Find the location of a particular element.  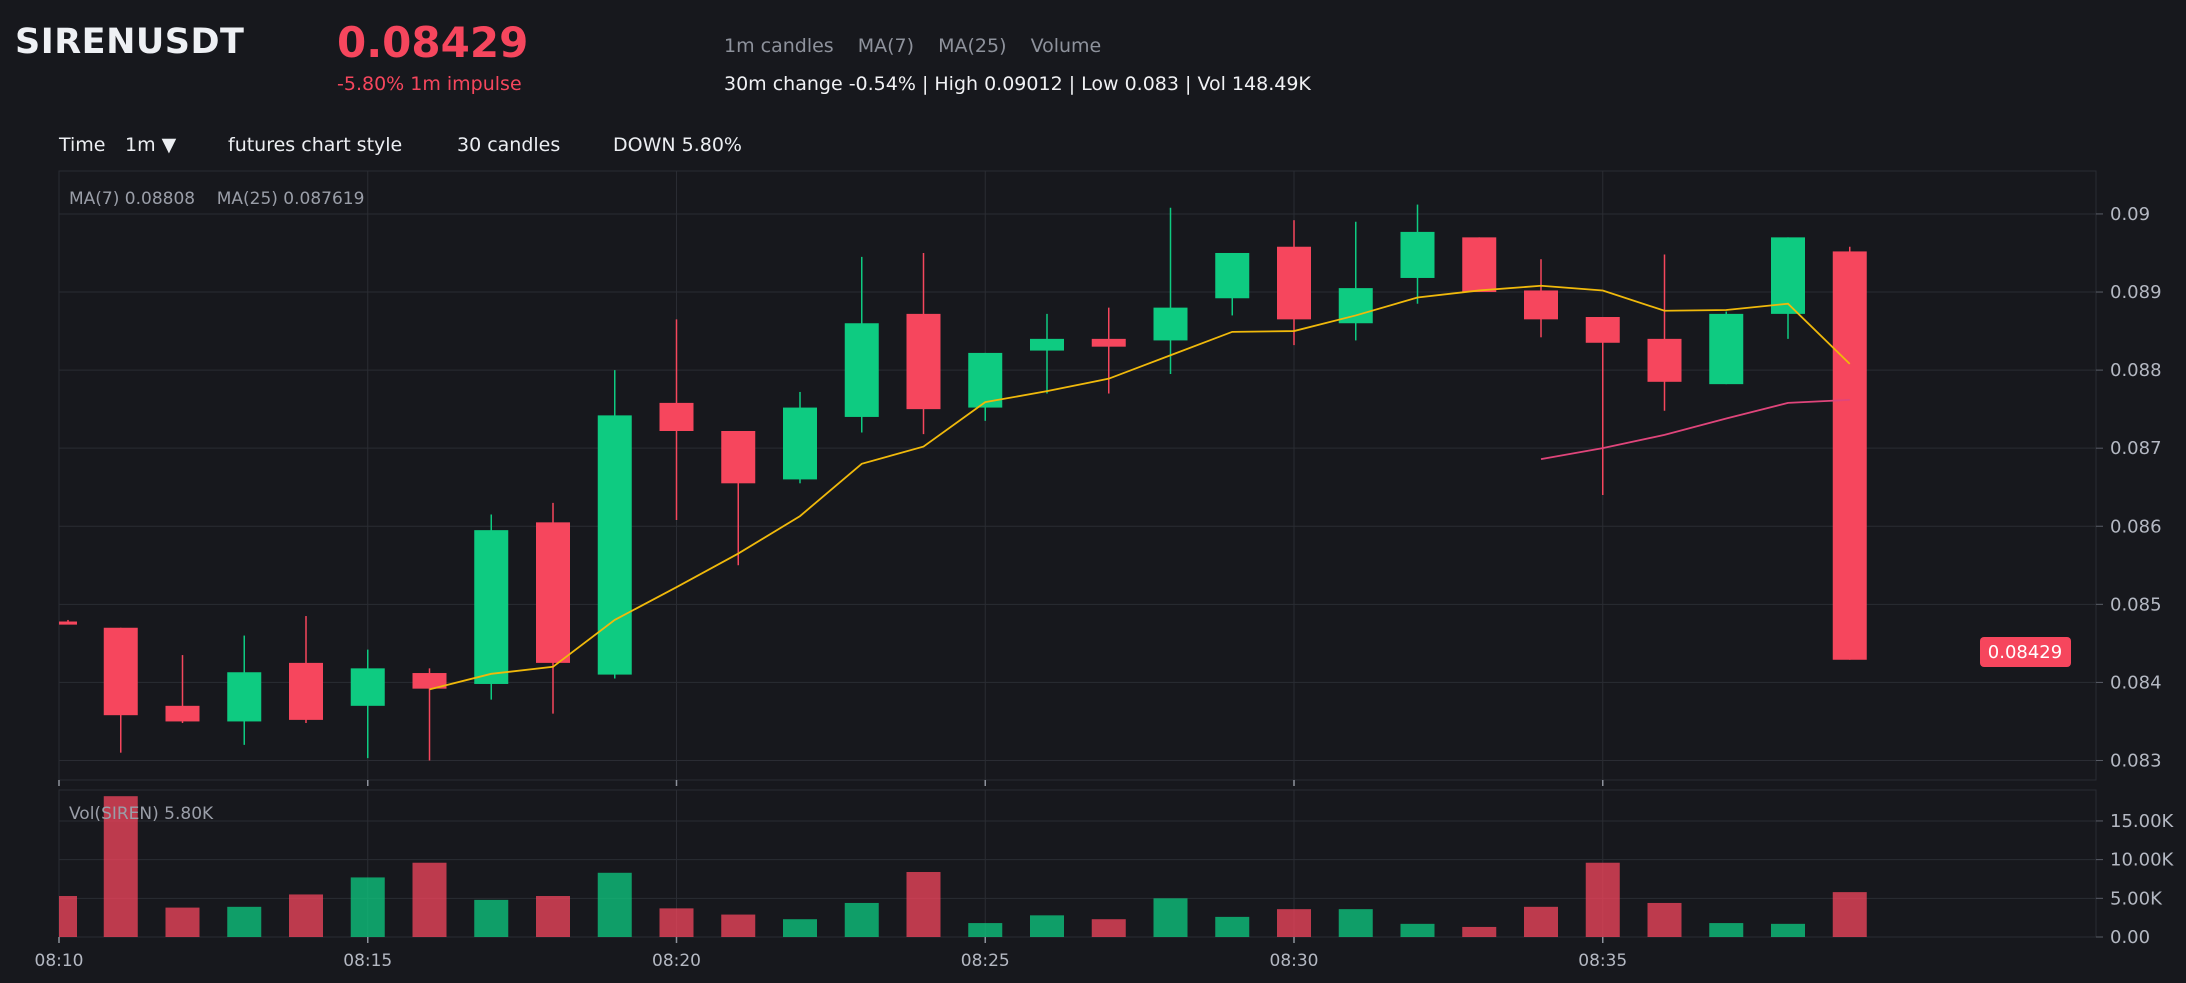

direction-badge: DOWN 5.80% is located at coordinates (677, 145).